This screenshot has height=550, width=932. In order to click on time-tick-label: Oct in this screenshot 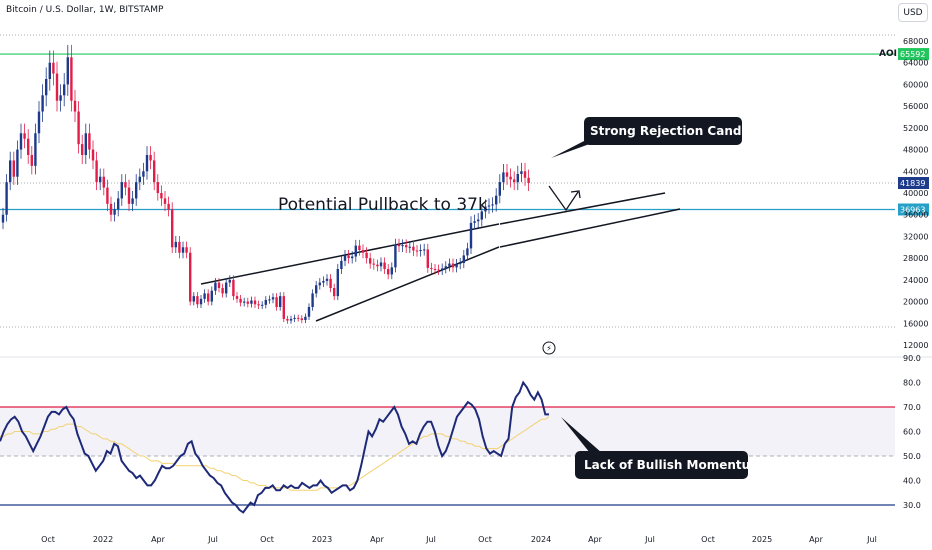, I will do `click(48, 539)`.